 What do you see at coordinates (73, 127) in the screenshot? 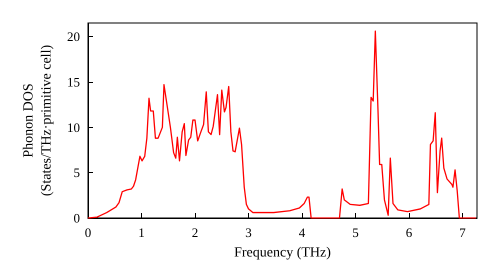
I see `y-tick-label: 10` at bounding box center [73, 127].